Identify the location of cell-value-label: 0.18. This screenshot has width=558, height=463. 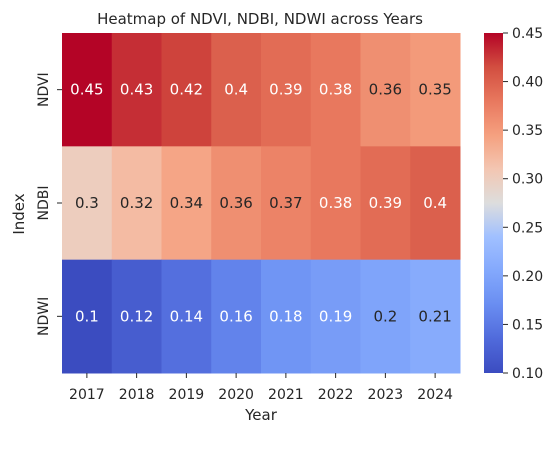
(285, 316).